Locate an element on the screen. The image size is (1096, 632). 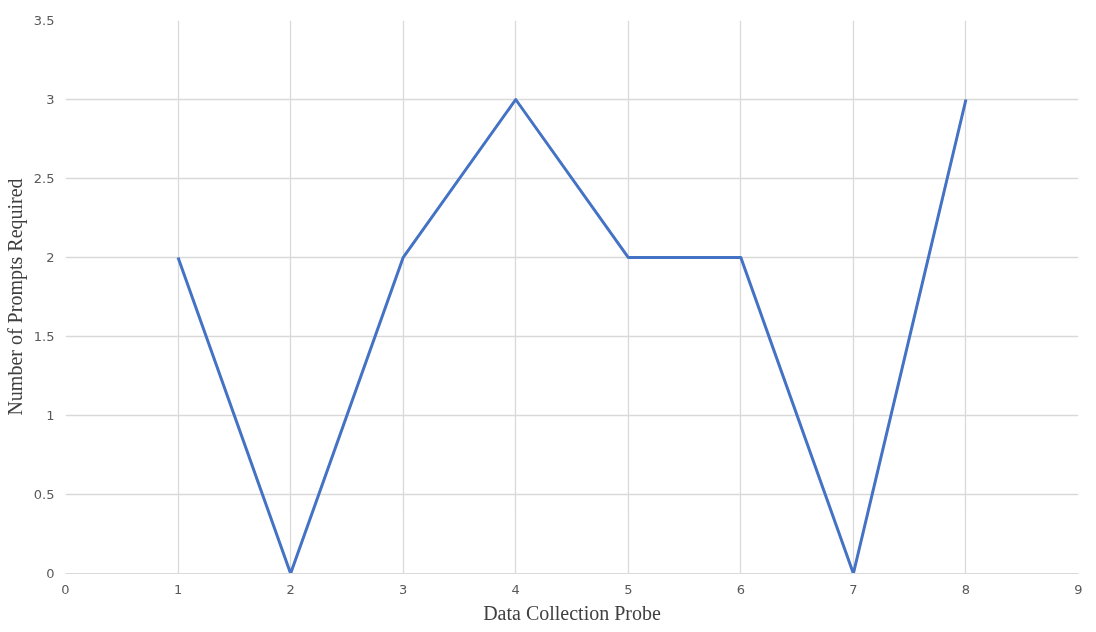
y-tick-label: 1 is located at coordinates (50, 415).